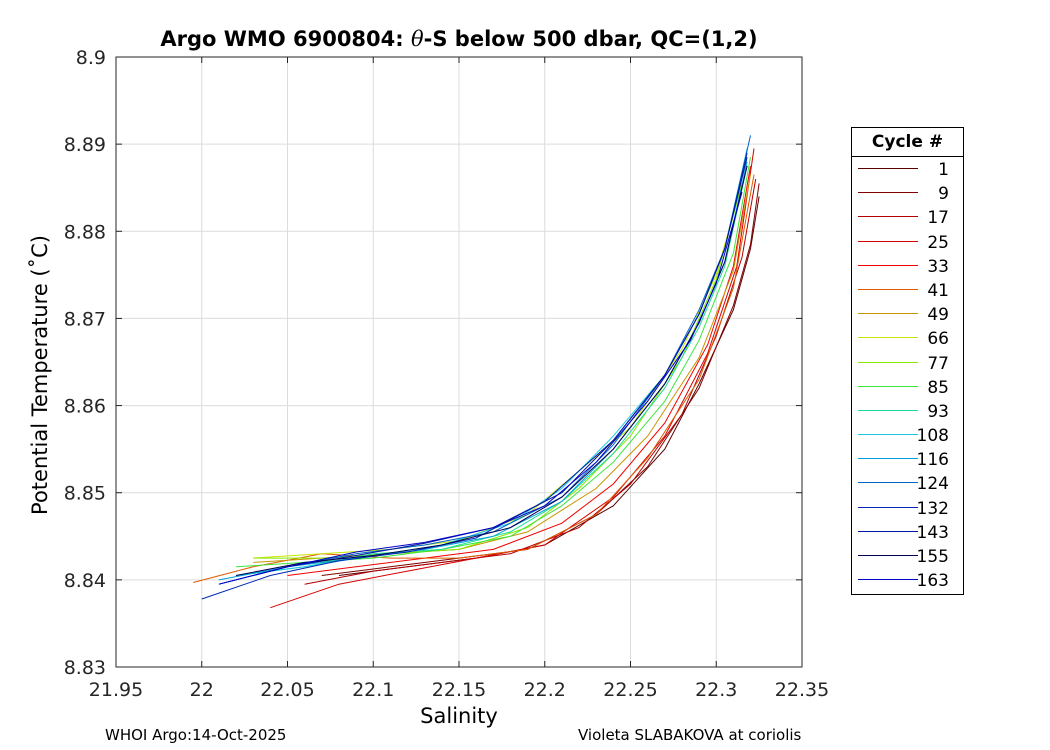 This screenshot has height=750, width=1050. Describe the element at coordinates (590, 39) in the screenshot. I see `title-rest: -S below 500 dbar, QC=(1,2)` at that location.